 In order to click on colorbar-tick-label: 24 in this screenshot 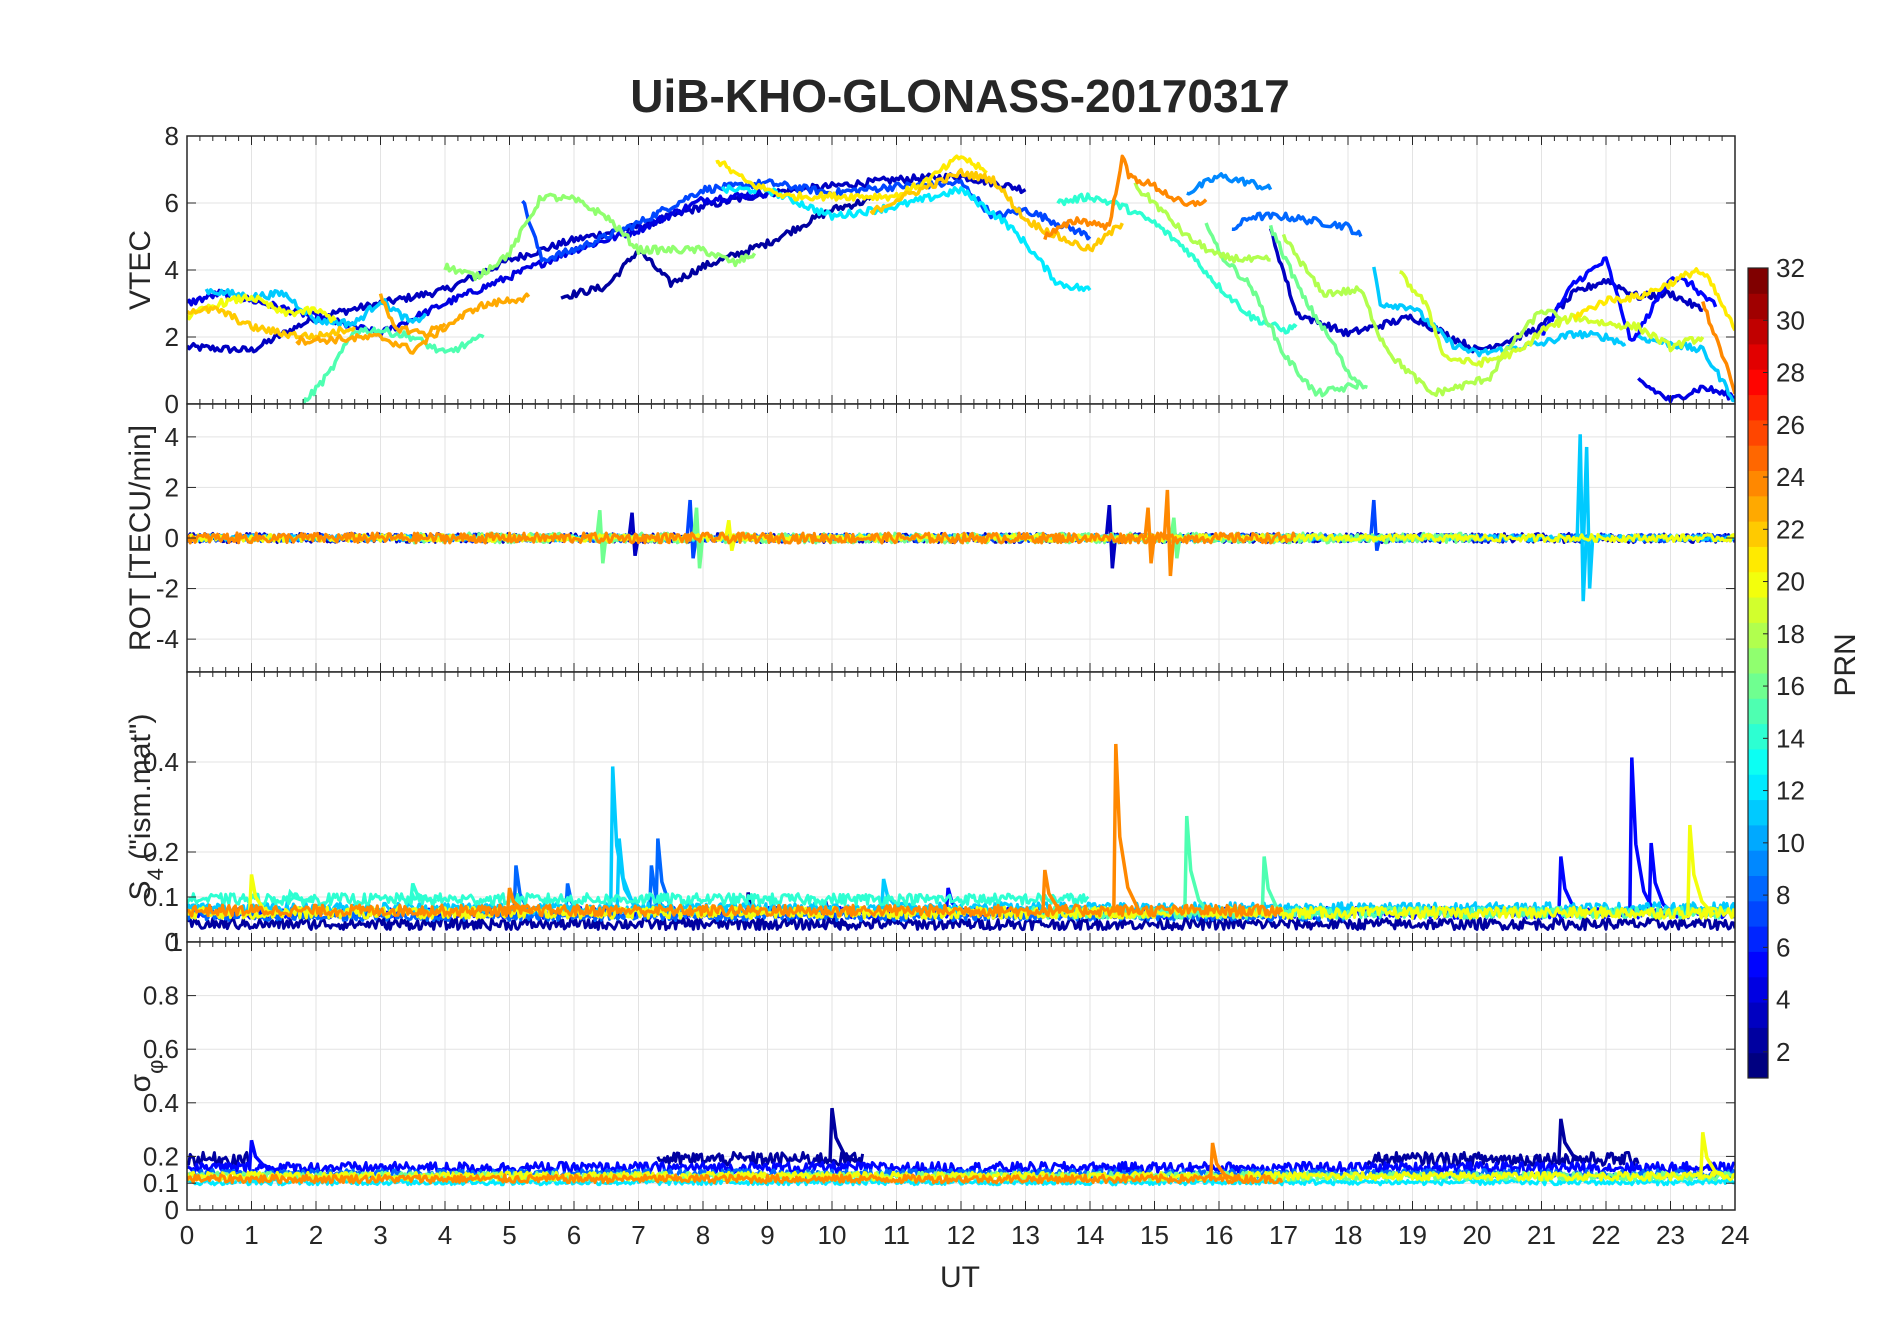, I will do `click(1790, 477)`.